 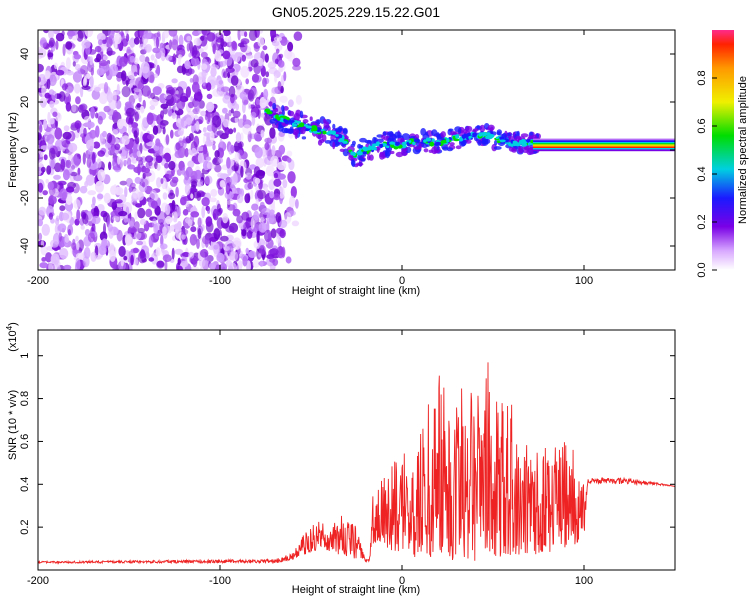 What do you see at coordinates (702, 269) in the screenshot?
I see `colorbar-tick-label: 0.0` at bounding box center [702, 269].